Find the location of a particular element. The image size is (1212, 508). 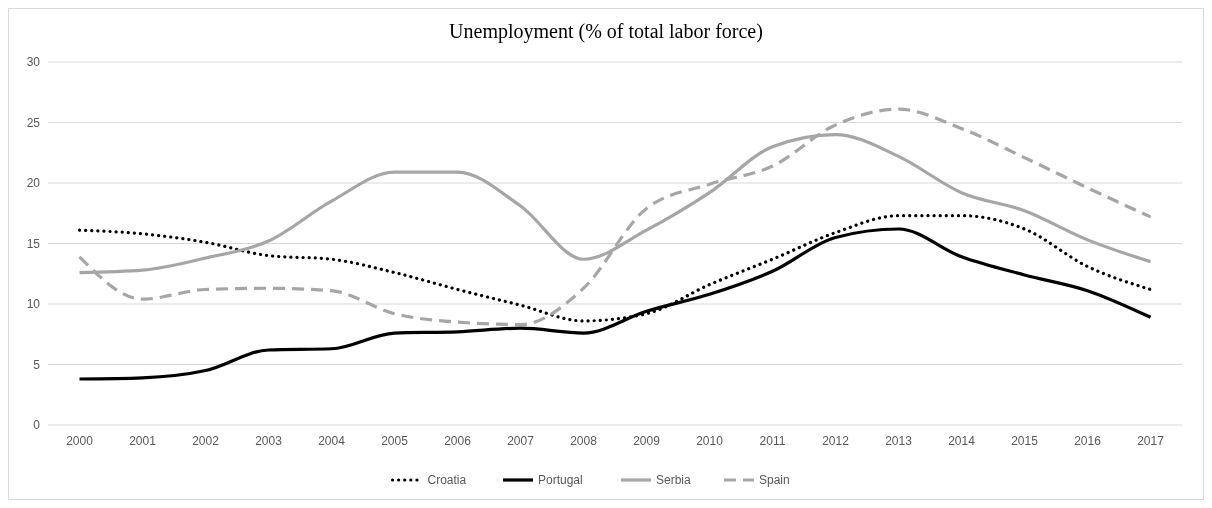

x-tick-label: 2003 is located at coordinates (269, 441).